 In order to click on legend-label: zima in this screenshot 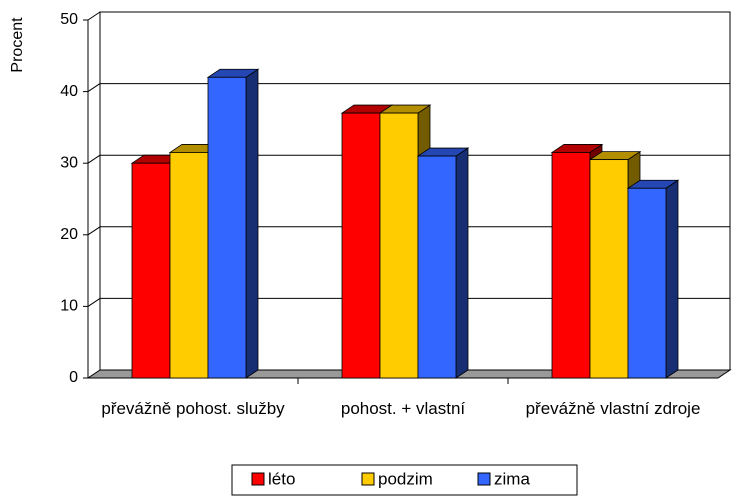, I will do `click(512, 478)`.